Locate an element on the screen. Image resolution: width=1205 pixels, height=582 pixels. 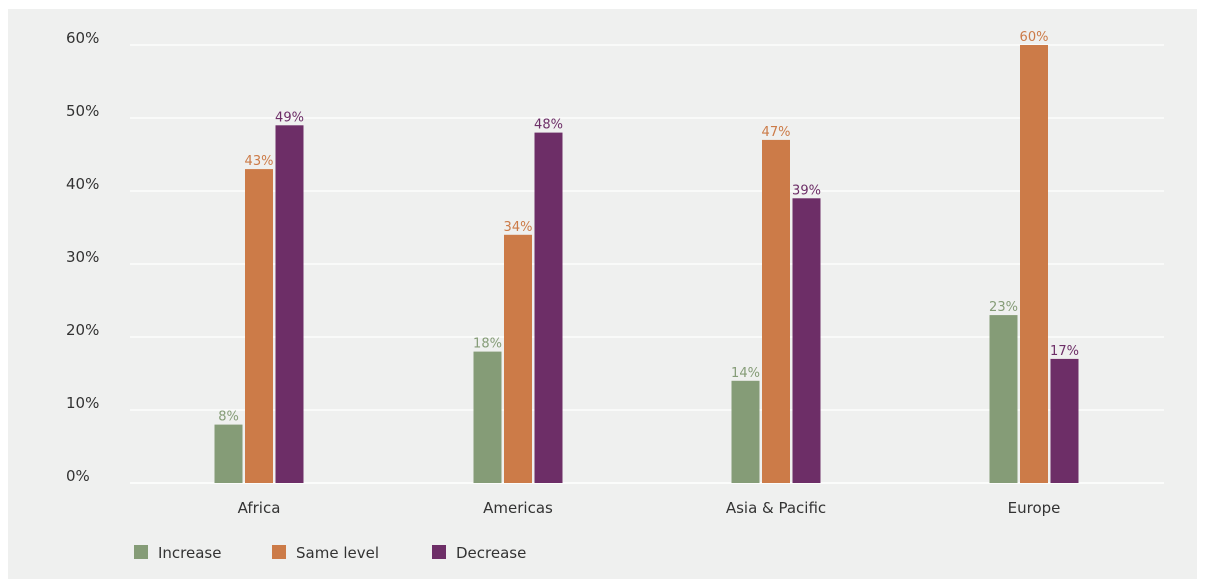
y-tick-label: 10% is located at coordinates (82, 403).